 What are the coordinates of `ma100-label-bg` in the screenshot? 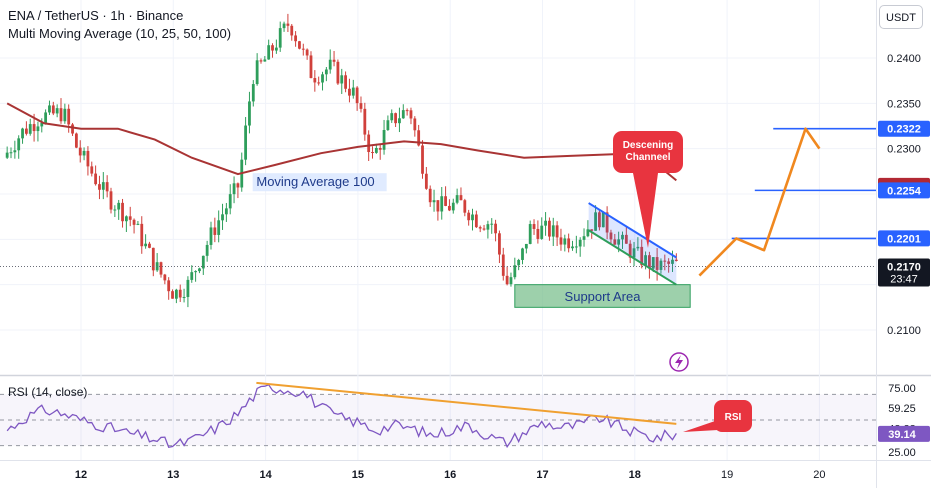 It's located at (319, 182).